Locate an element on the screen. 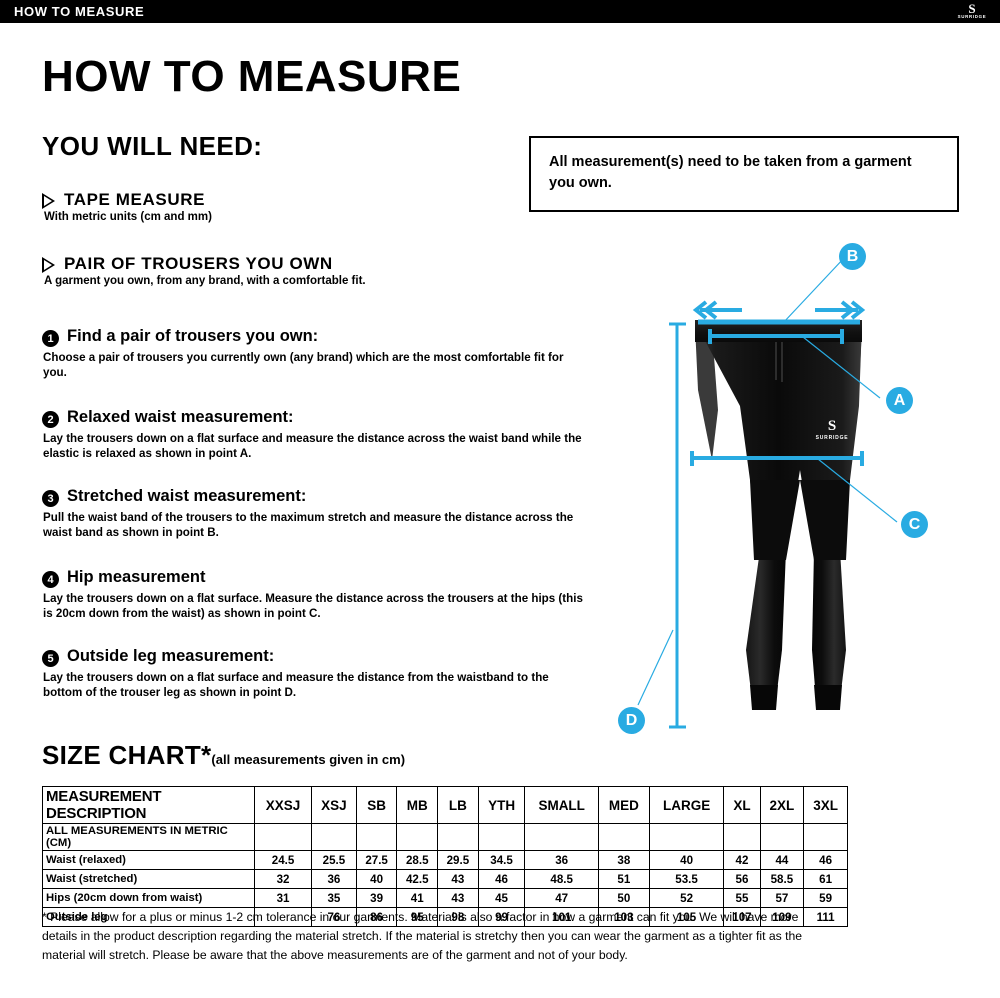  cell: 59 is located at coordinates (825, 898).